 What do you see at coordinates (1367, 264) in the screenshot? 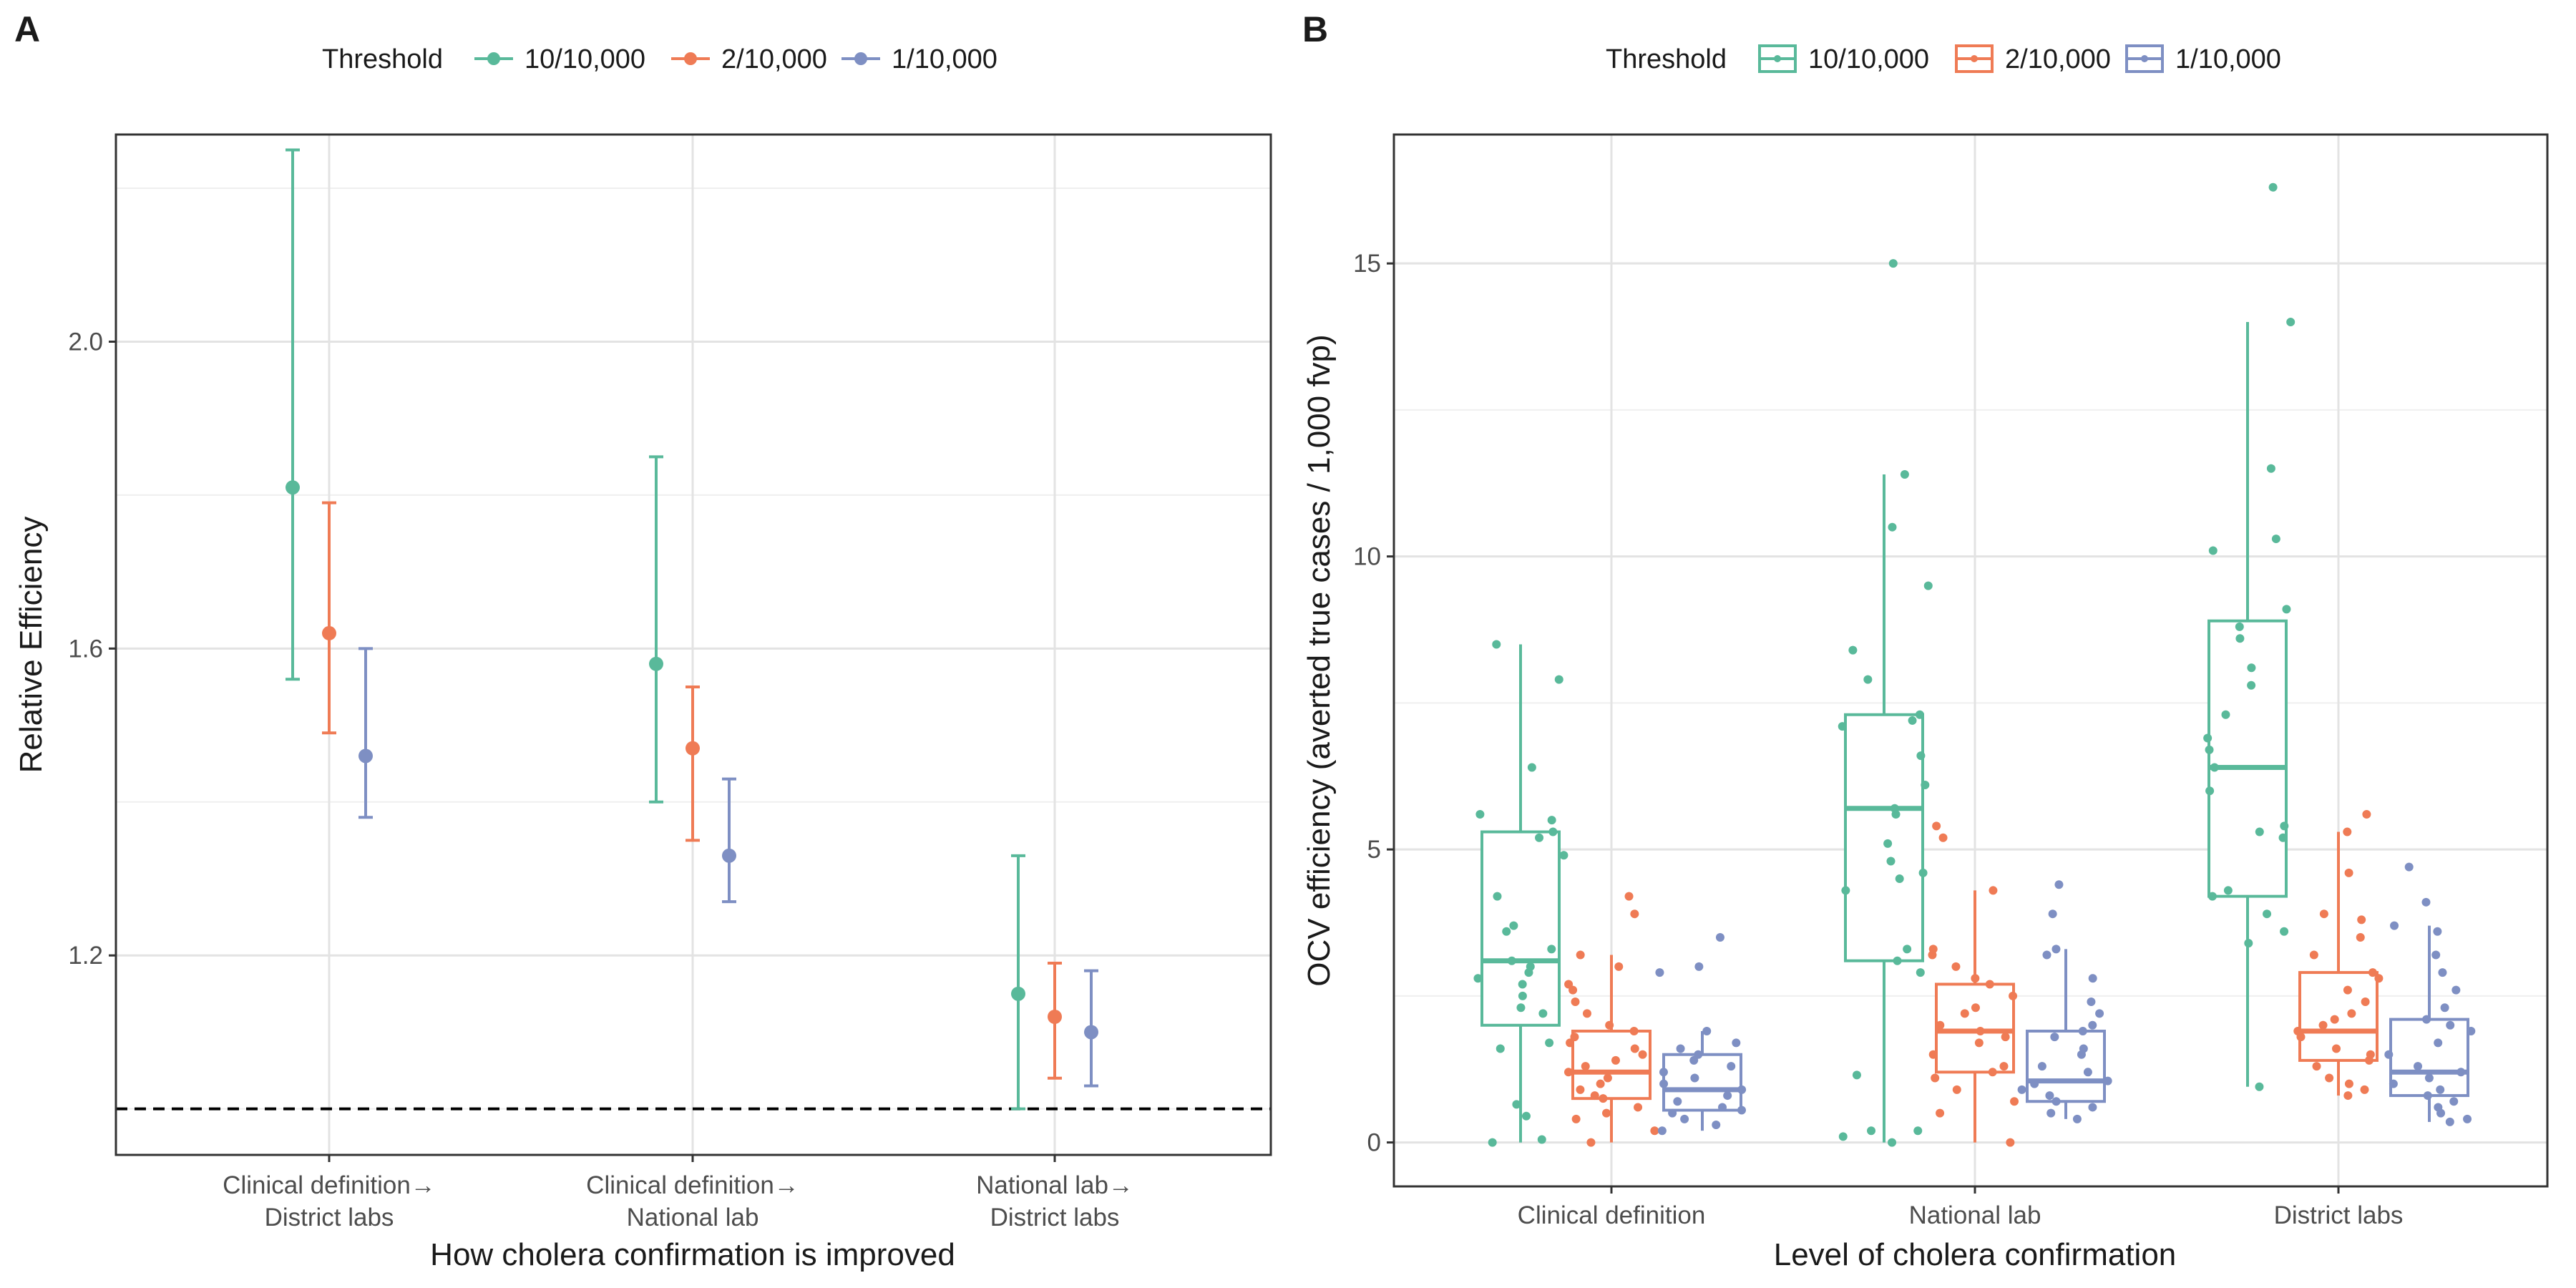
I see `y-tick-label: 15` at bounding box center [1367, 264].